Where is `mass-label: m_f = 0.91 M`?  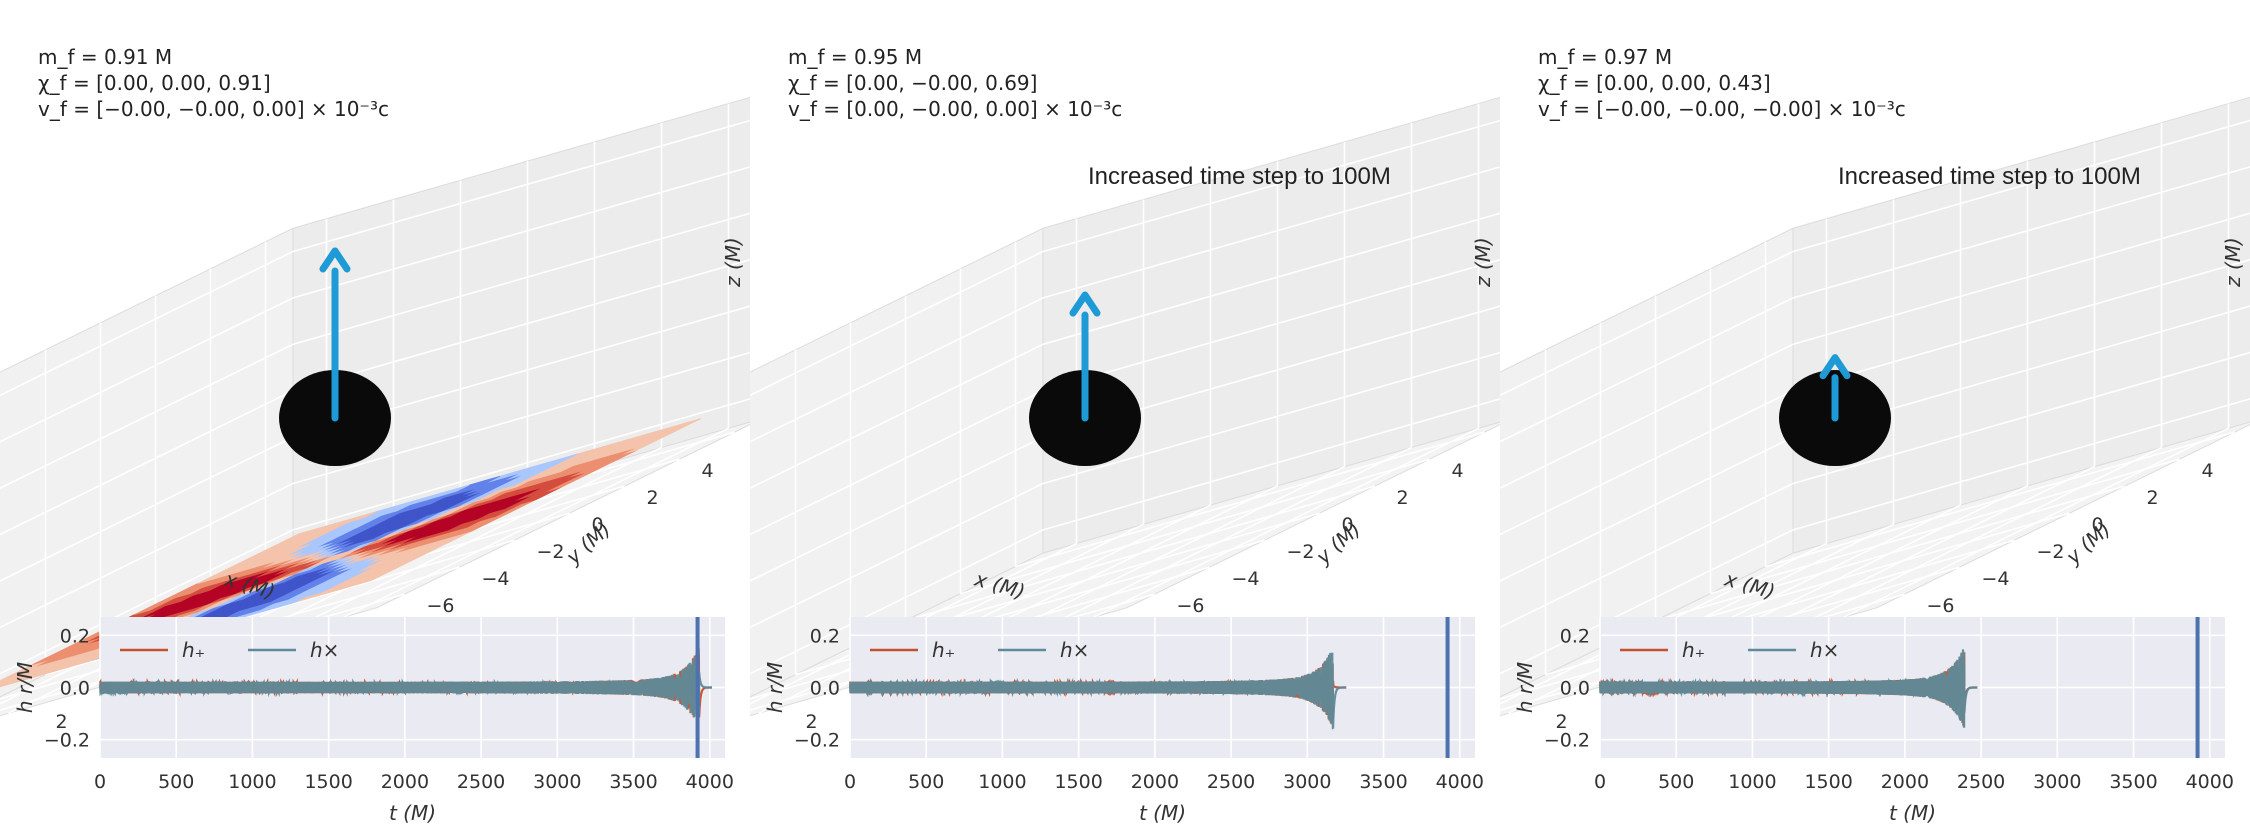
mass-label: m_f = 0.91 M is located at coordinates (105, 57).